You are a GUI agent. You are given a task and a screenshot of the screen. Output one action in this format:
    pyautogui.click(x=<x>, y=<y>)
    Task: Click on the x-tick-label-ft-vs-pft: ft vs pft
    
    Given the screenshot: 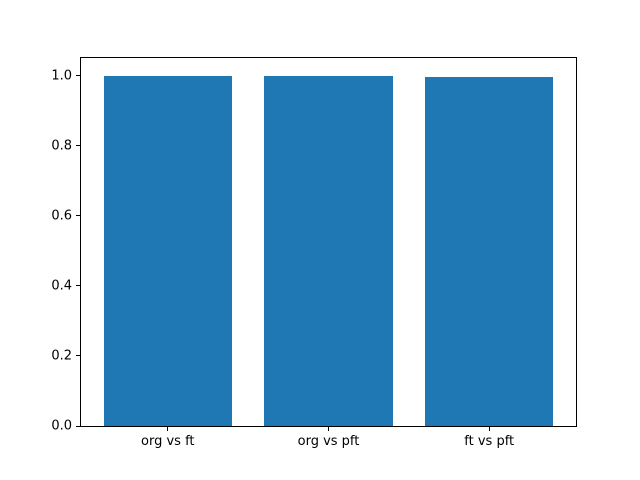 What is the action you would take?
    pyautogui.click(x=489, y=441)
    